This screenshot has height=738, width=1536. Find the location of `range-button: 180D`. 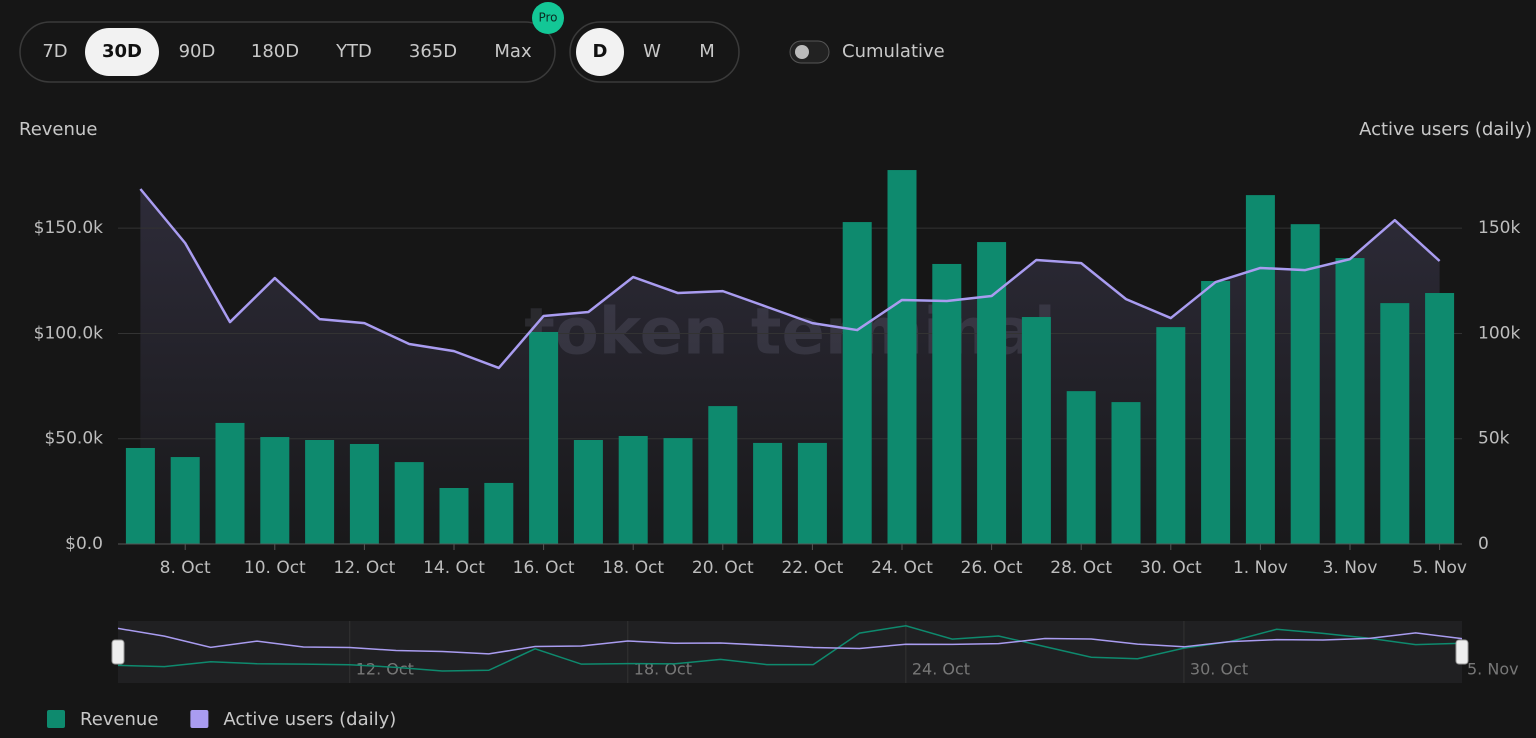

range-button: 180D is located at coordinates (275, 51).